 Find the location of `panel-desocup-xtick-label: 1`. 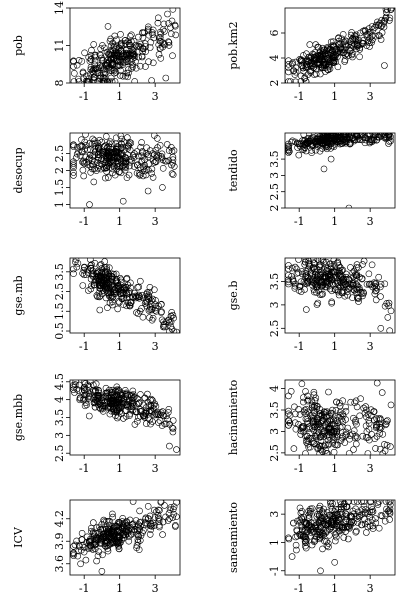

panel-desocup-xtick-label: 1 is located at coordinates (119, 221).